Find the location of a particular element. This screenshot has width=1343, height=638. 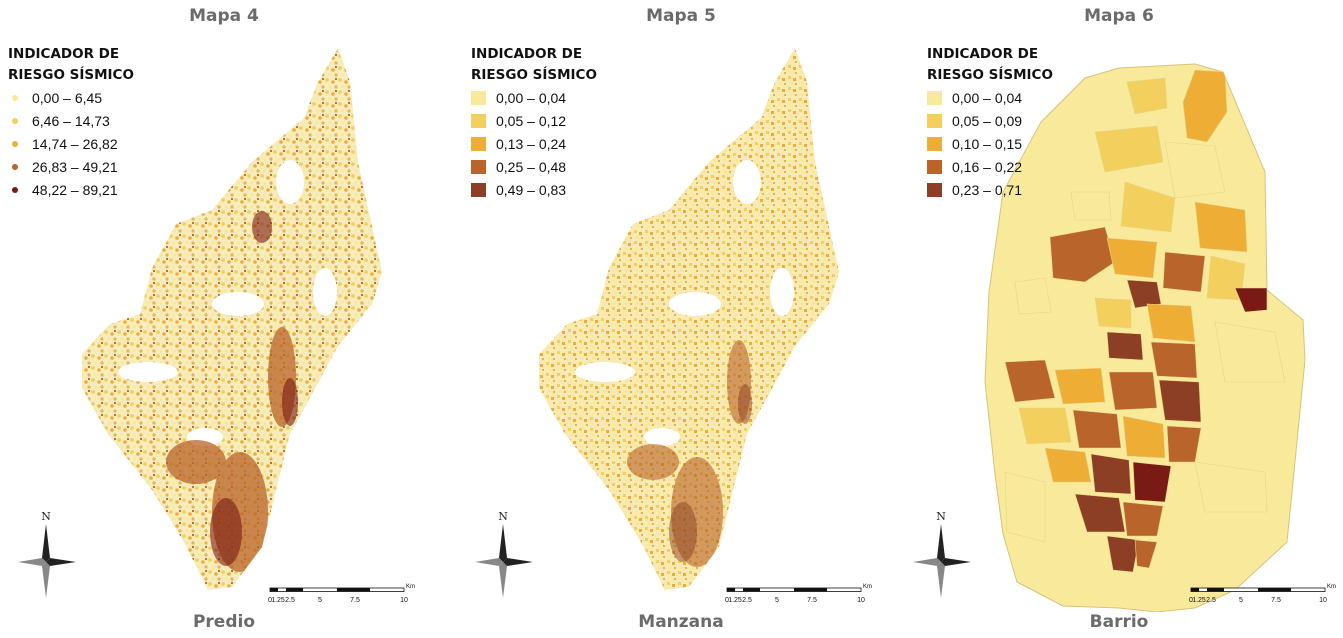

legend-item: 0,16 – 0,22 is located at coordinates (990, 166).